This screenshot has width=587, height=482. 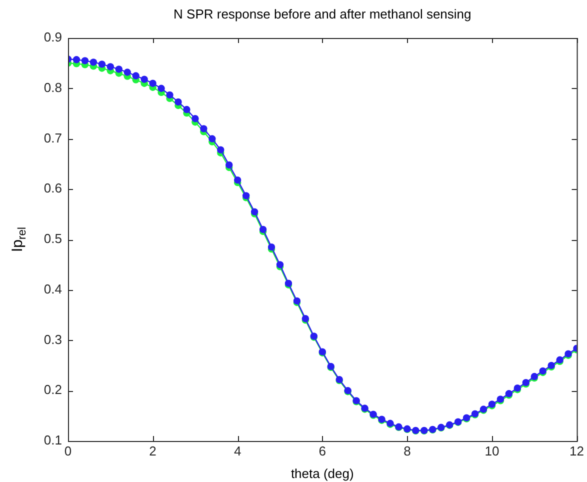 I want to click on y-tick-label: 0.1, so click(x=53, y=440).